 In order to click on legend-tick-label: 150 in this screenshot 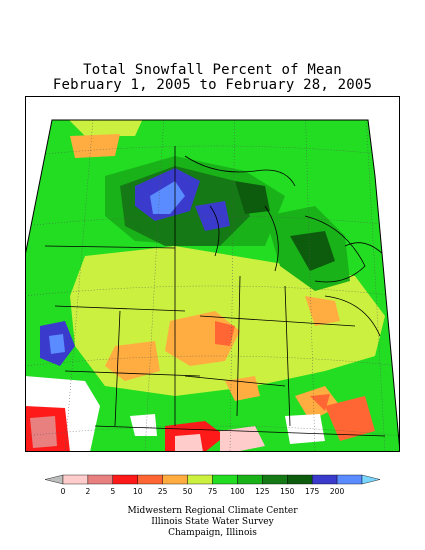, I will do `click(287, 491)`.